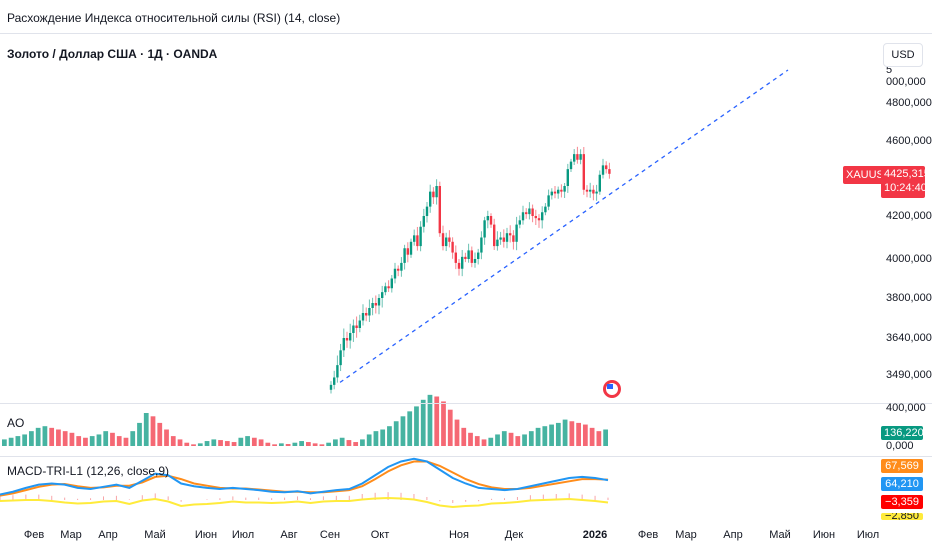 The width and height of the screenshot is (932, 550). I want to click on time-label: Фев, so click(648, 535).